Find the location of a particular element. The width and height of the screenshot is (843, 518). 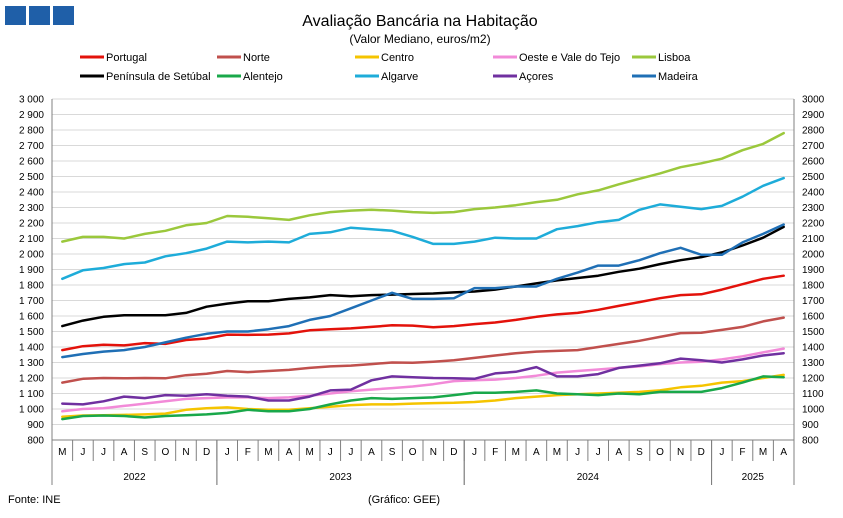

legend-item: Portugal is located at coordinates (113, 58).